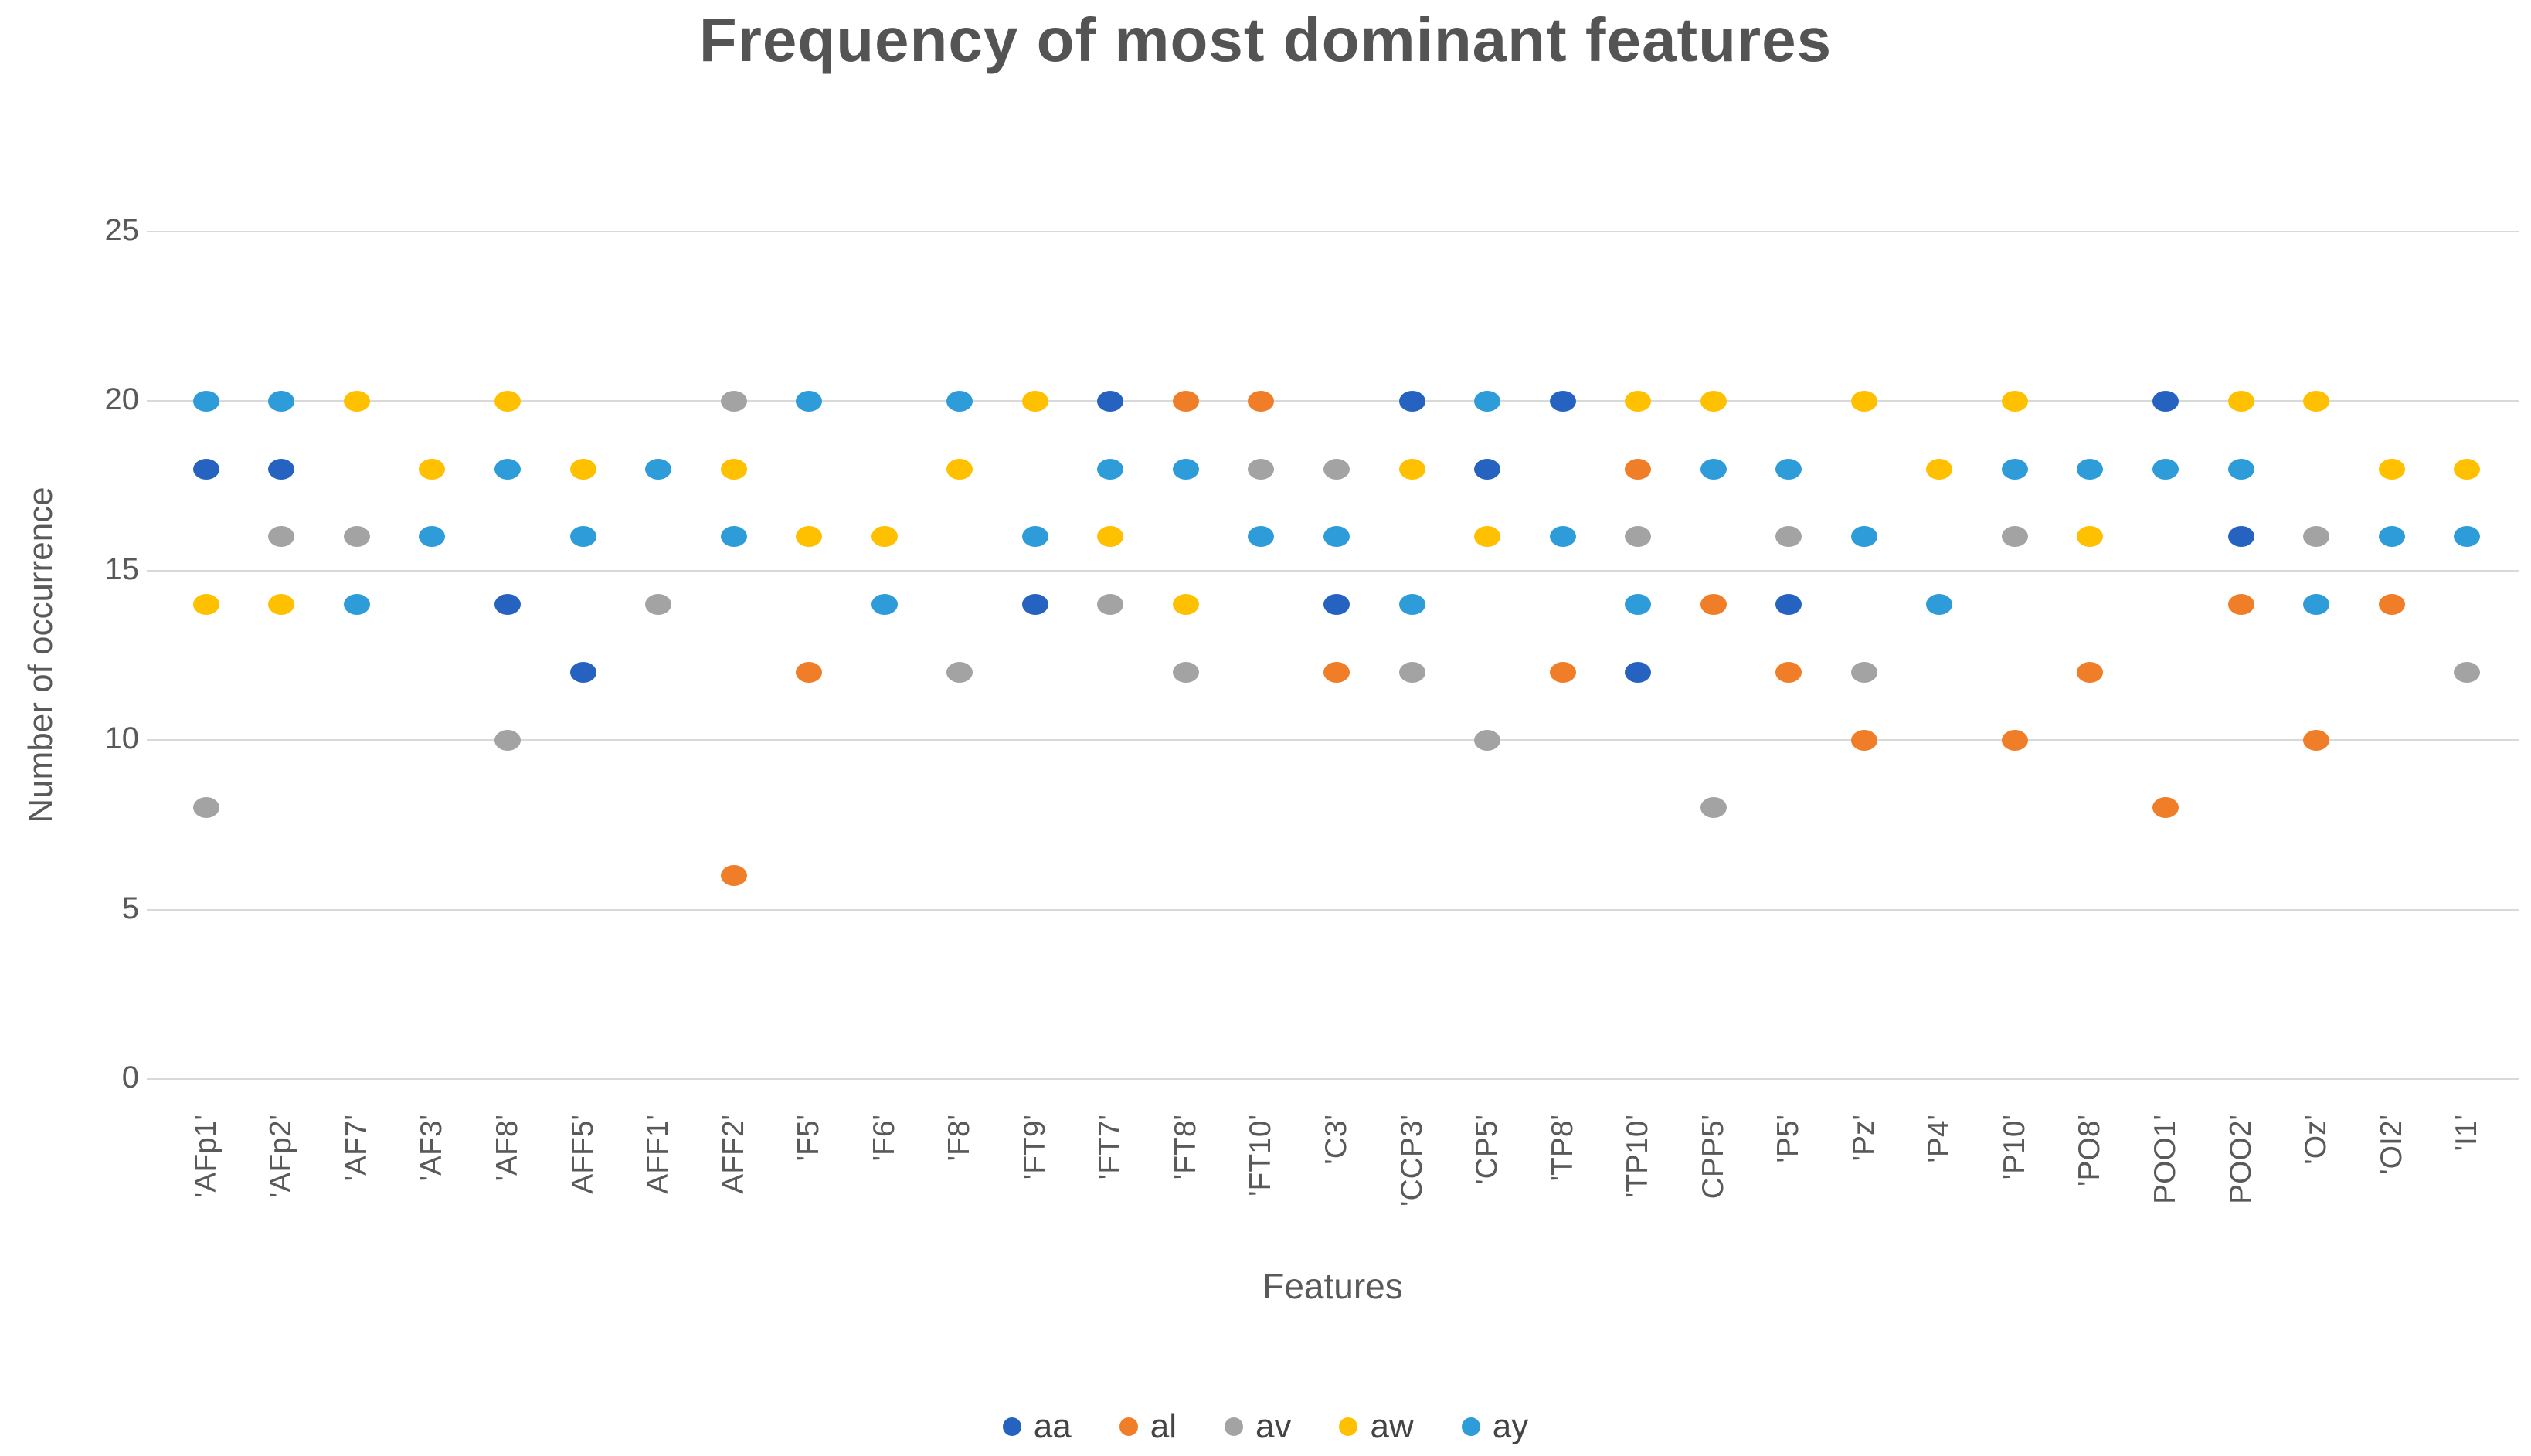 The width and height of the screenshot is (2531, 1456). What do you see at coordinates (1412, 1161) in the screenshot?
I see `x-category-label: 'CCP3'` at bounding box center [1412, 1161].